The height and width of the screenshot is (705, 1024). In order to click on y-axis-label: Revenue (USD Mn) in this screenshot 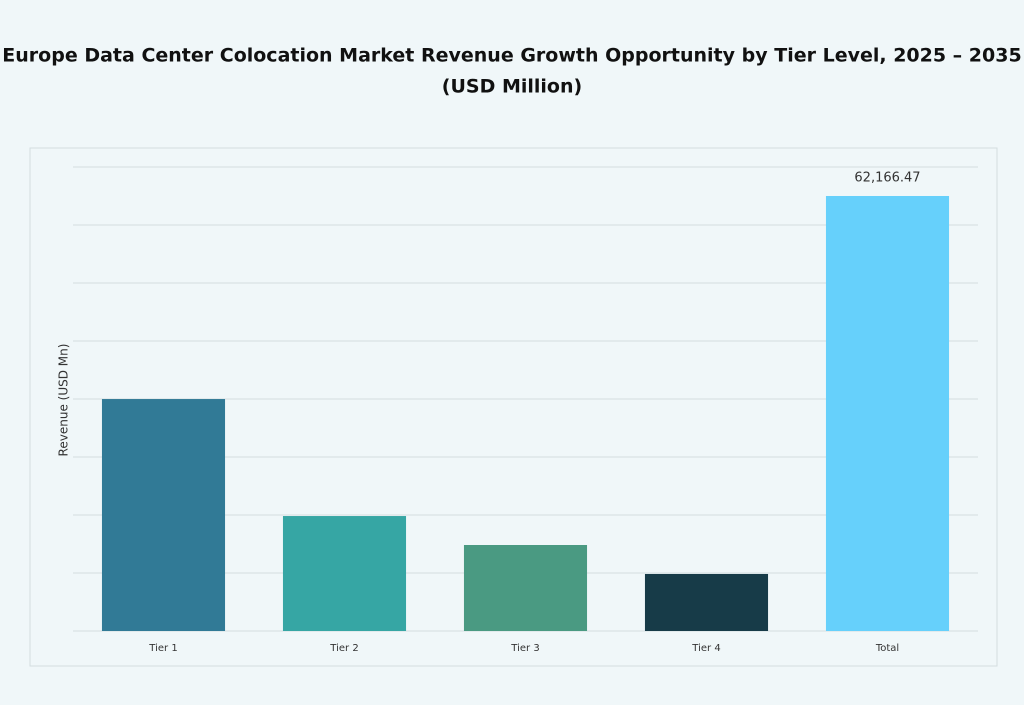, I will do `click(64, 400)`.